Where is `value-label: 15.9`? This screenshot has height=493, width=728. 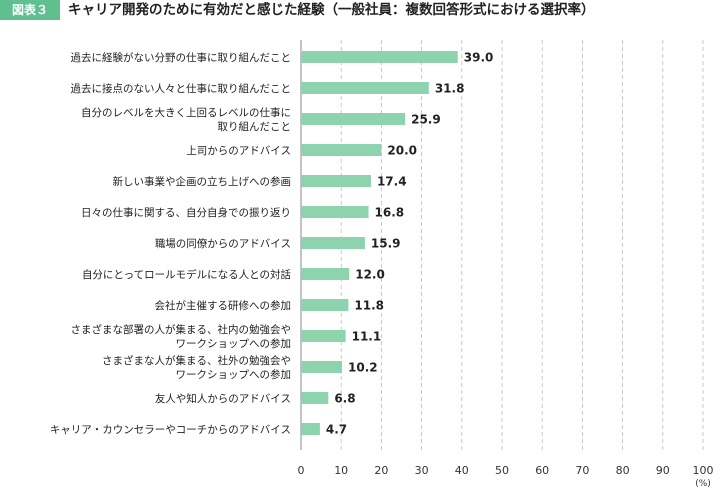 value-label: 15.9 is located at coordinates (386, 244).